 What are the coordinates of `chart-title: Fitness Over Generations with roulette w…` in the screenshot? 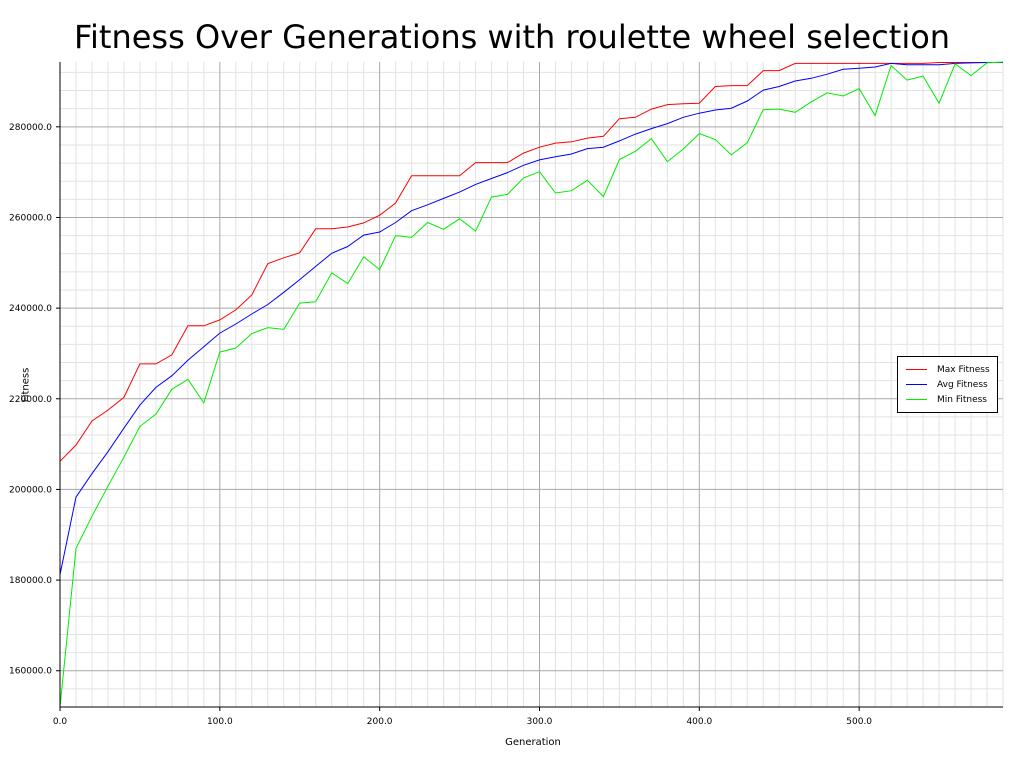 It's located at (512, 37).